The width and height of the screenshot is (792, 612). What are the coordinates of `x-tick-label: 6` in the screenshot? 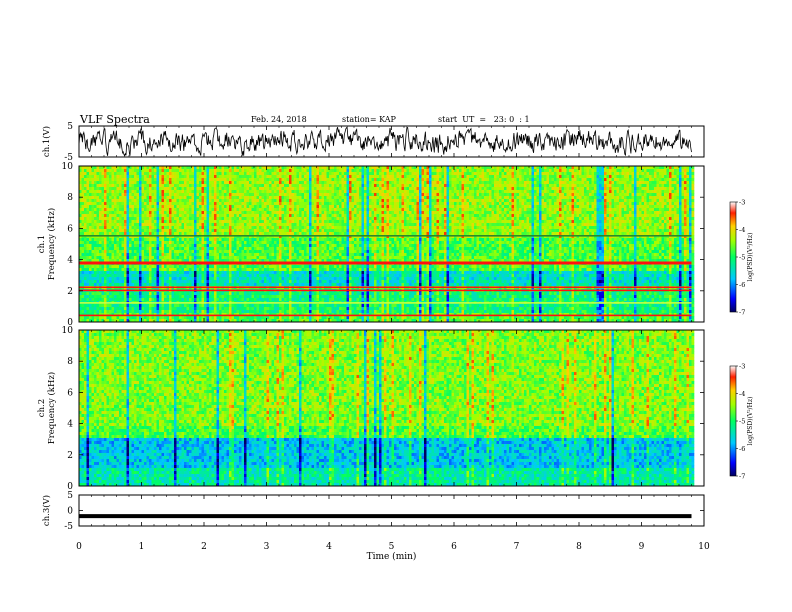 It's located at (454, 547).